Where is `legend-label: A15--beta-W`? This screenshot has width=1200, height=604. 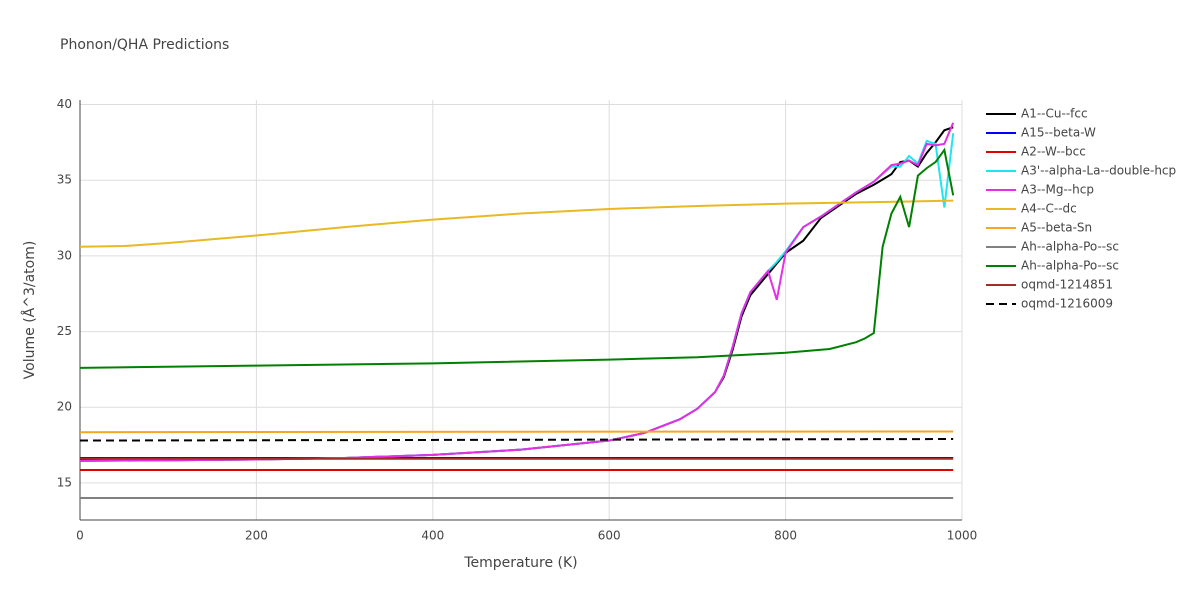 legend-label: A15--beta-W is located at coordinates (1058, 133).